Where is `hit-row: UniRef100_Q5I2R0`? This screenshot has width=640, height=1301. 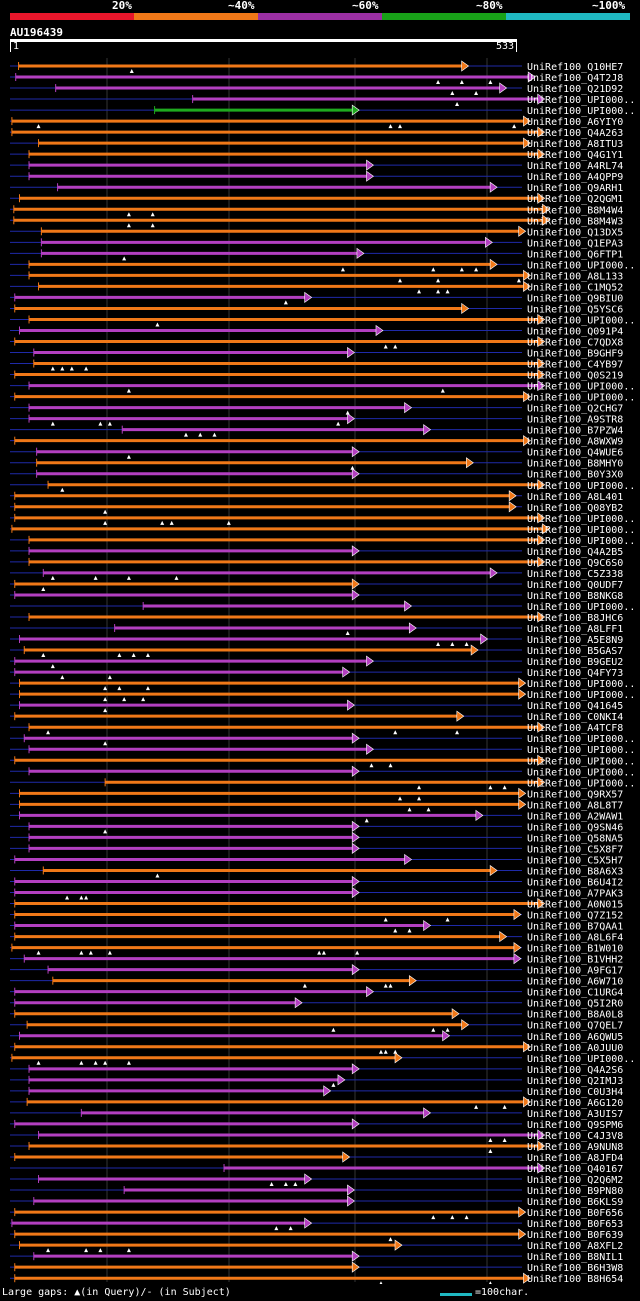
hit-row: UniRef100_Q5I2R0 is located at coordinates (316, 1003).